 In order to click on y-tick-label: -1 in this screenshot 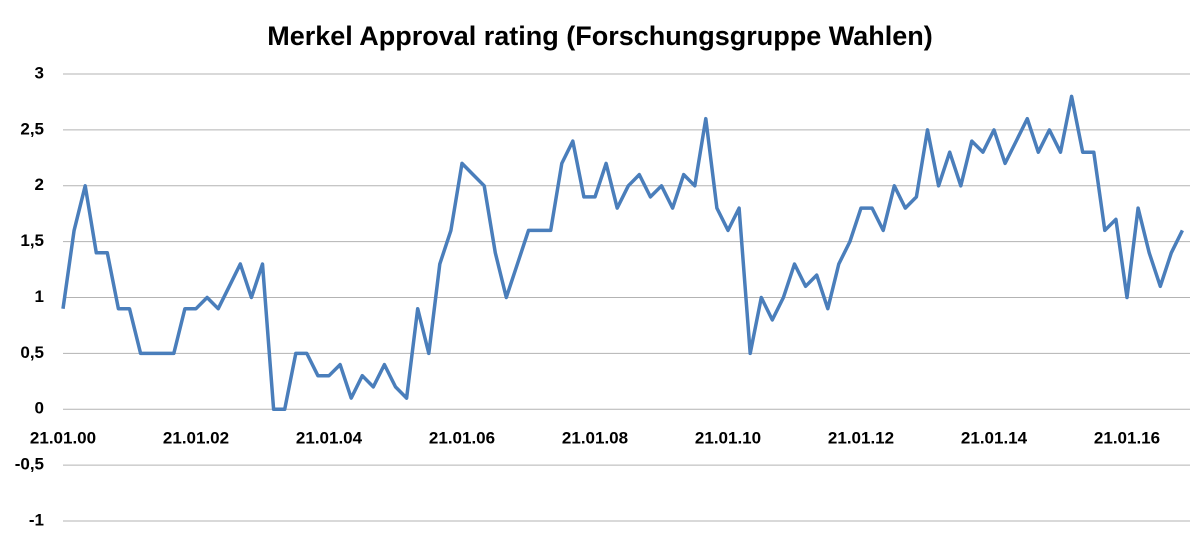, I will do `click(36, 519)`.